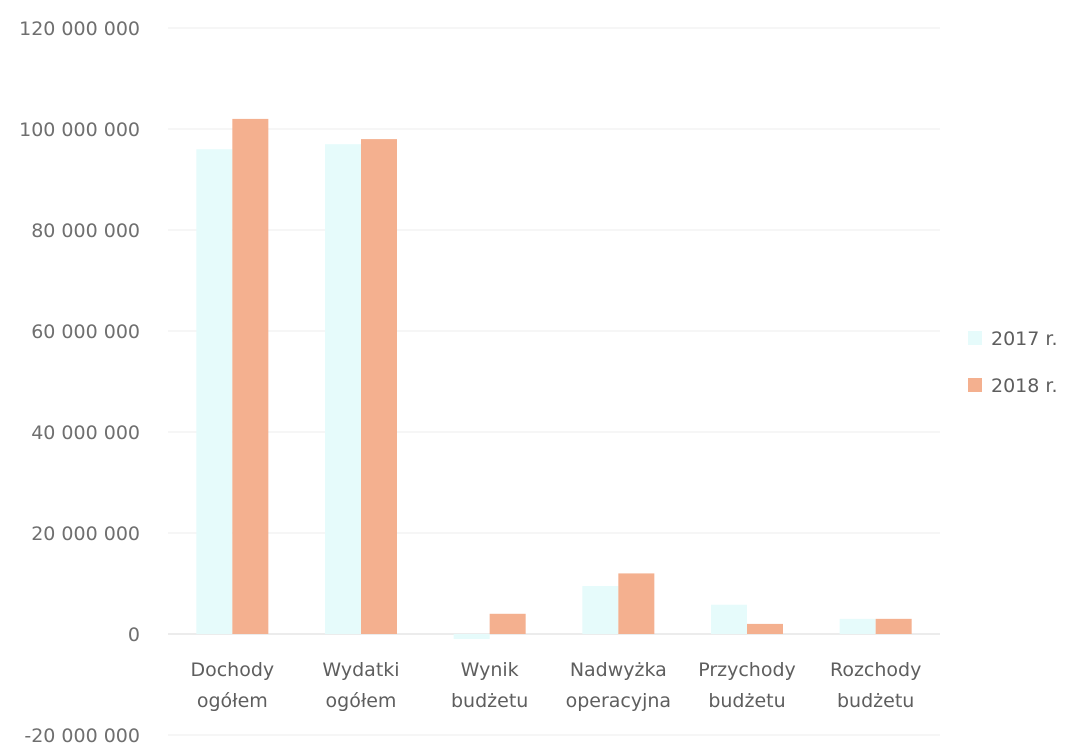 Image resolution: width=1069 pixels, height=745 pixels. I want to click on legend-swatch-2017, so click(975, 338).